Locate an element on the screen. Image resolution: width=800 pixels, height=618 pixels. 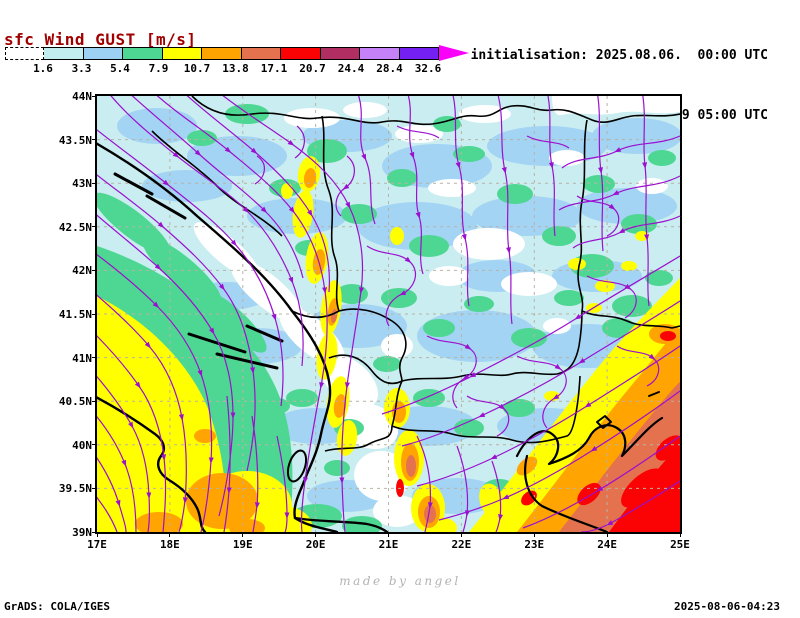
colorbar is located at coordinates (237, 53).